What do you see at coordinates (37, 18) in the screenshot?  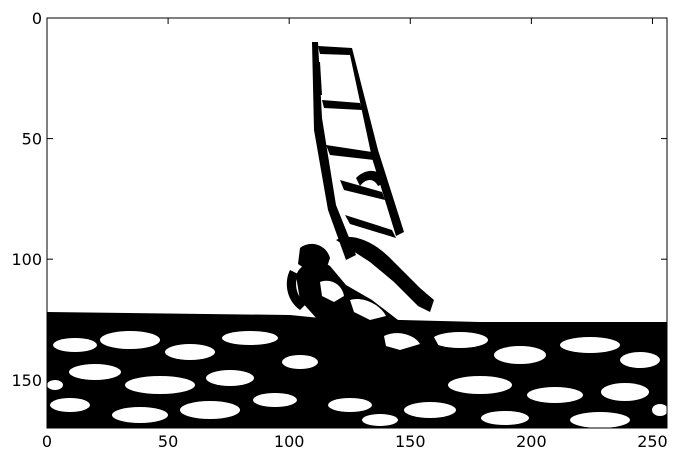 I see `y-tick-label: 0` at bounding box center [37, 18].